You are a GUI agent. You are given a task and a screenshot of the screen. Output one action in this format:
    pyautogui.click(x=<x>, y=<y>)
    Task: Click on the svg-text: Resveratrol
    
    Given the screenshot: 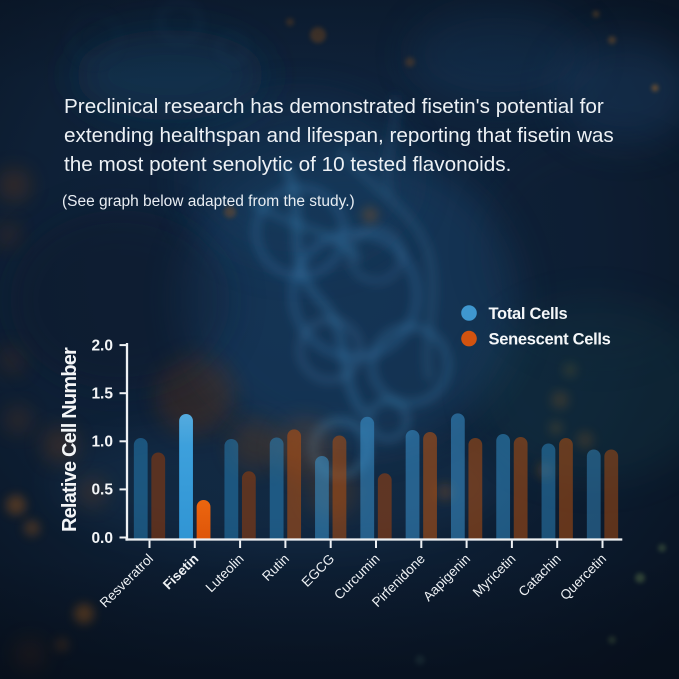 What is the action you would take?
    pyautogui.click(x=126, y=580)
    